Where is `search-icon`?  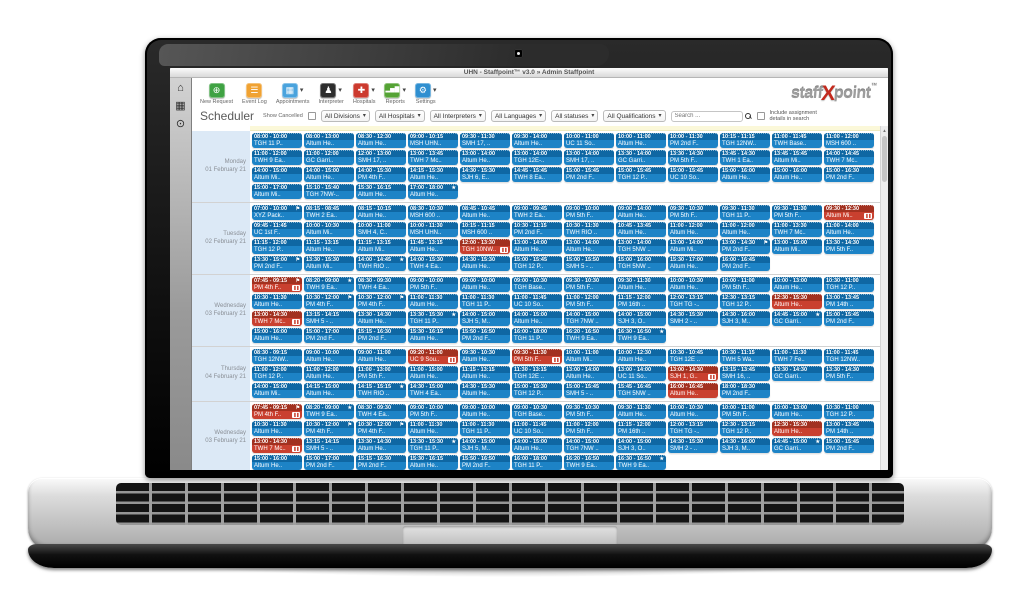
search-icon is located at coordinates (748, 116).